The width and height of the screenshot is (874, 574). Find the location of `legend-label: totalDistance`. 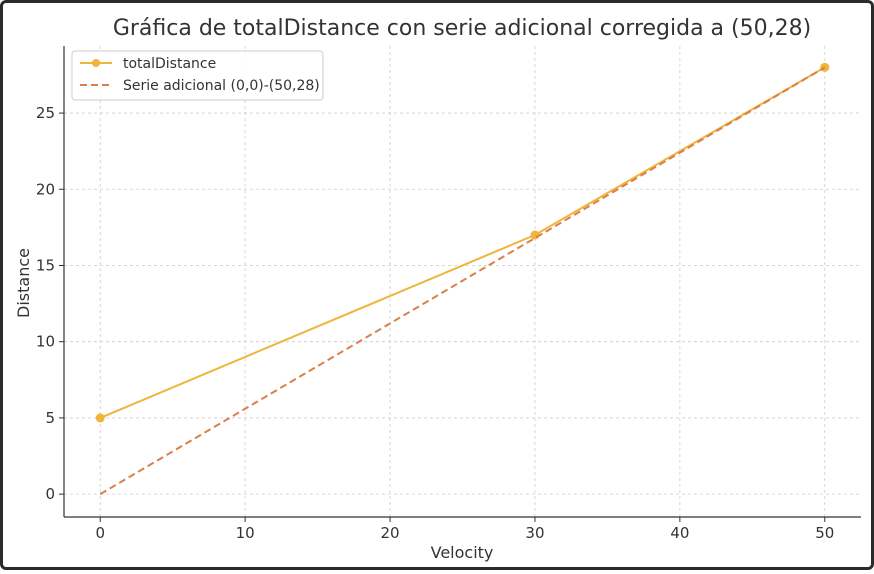

legend-label: totalDistance is located at coordinates (169, 64).